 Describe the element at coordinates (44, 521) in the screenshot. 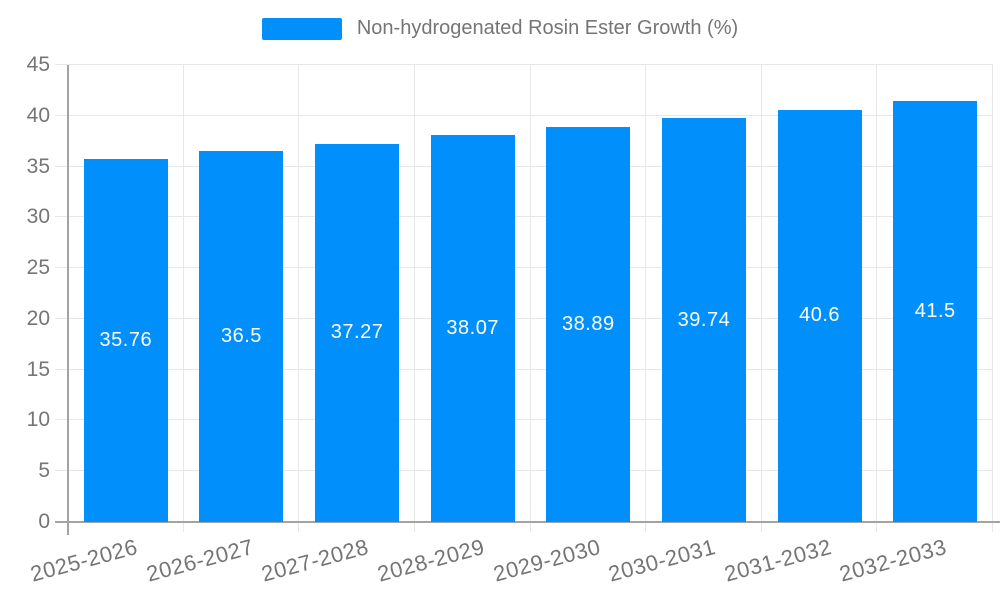

I see `y-axis-tick-label: 0` at that location.